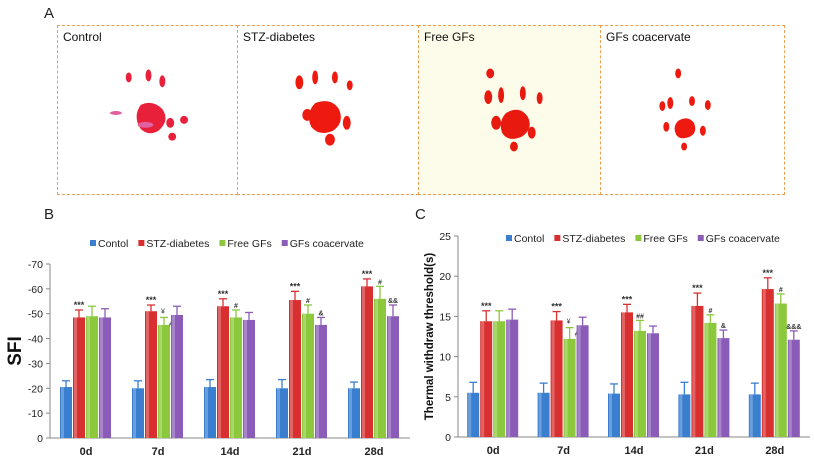  I want to click on paw-panel-stz-diabetes: STZ-diabetes, so click(328, 110).